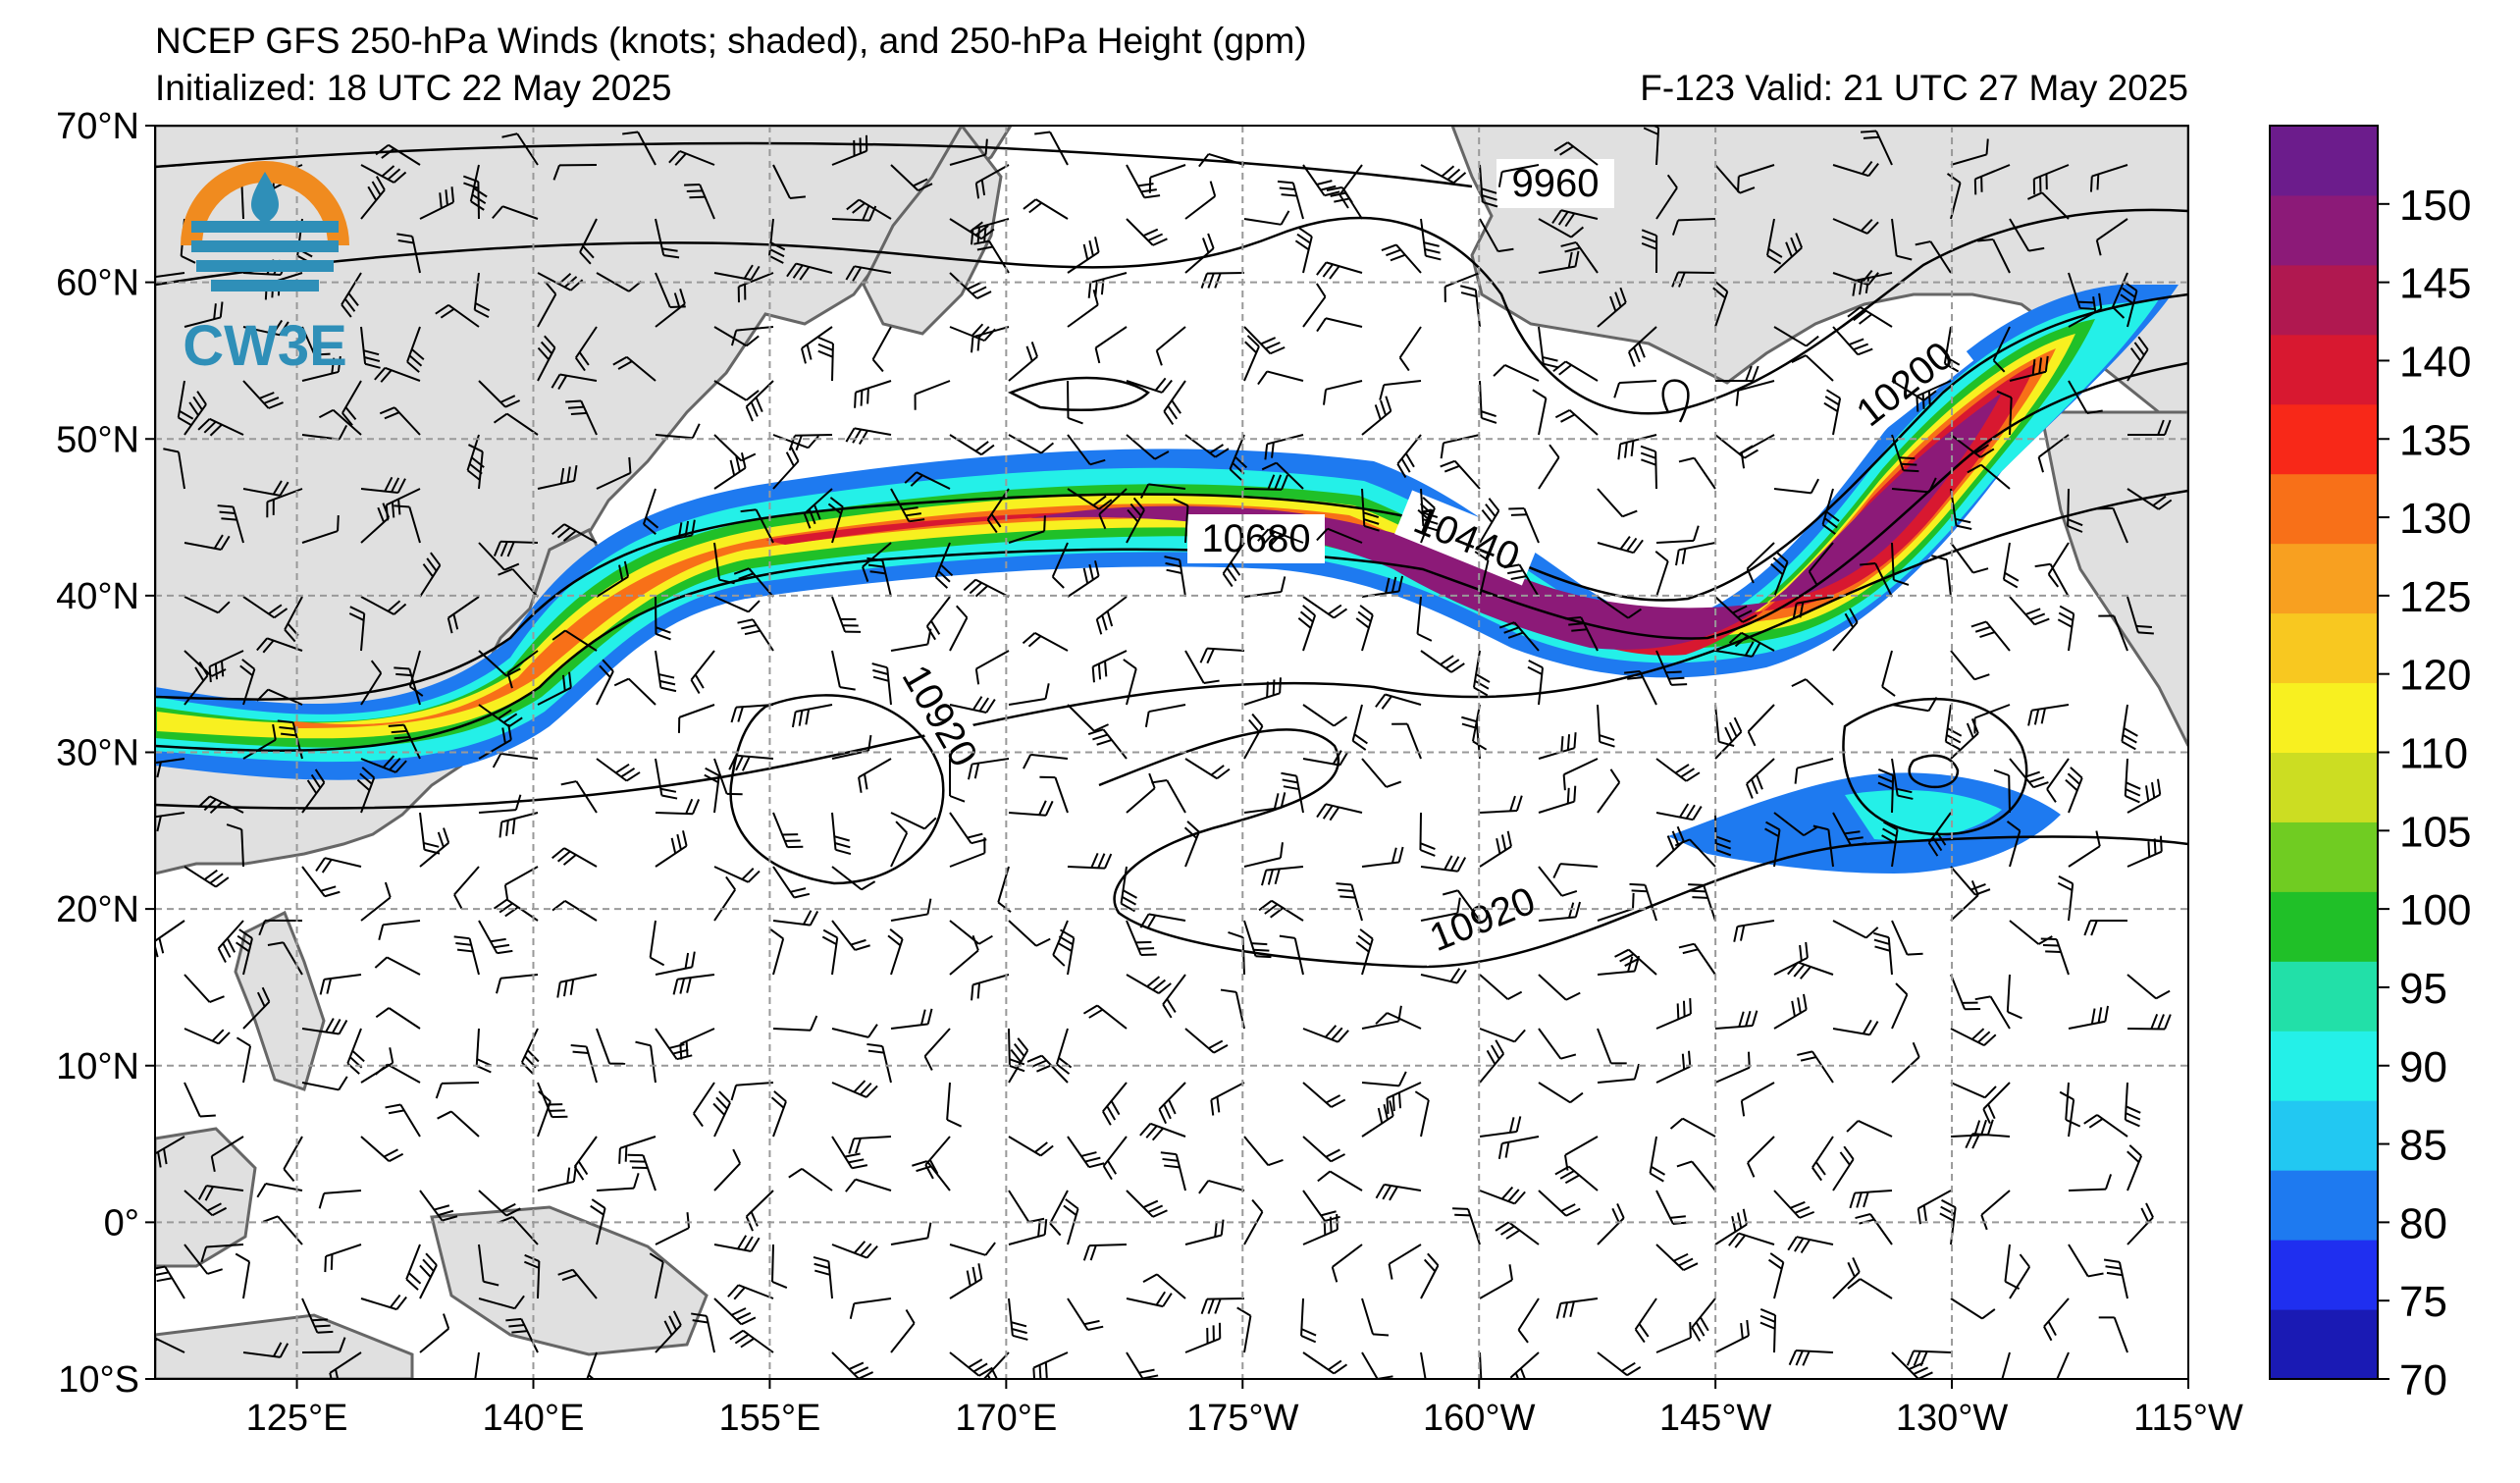 This screenshot has width=2520, height=1483. I want to click on lat-tick-label: 10°N, so click(97, 1067).